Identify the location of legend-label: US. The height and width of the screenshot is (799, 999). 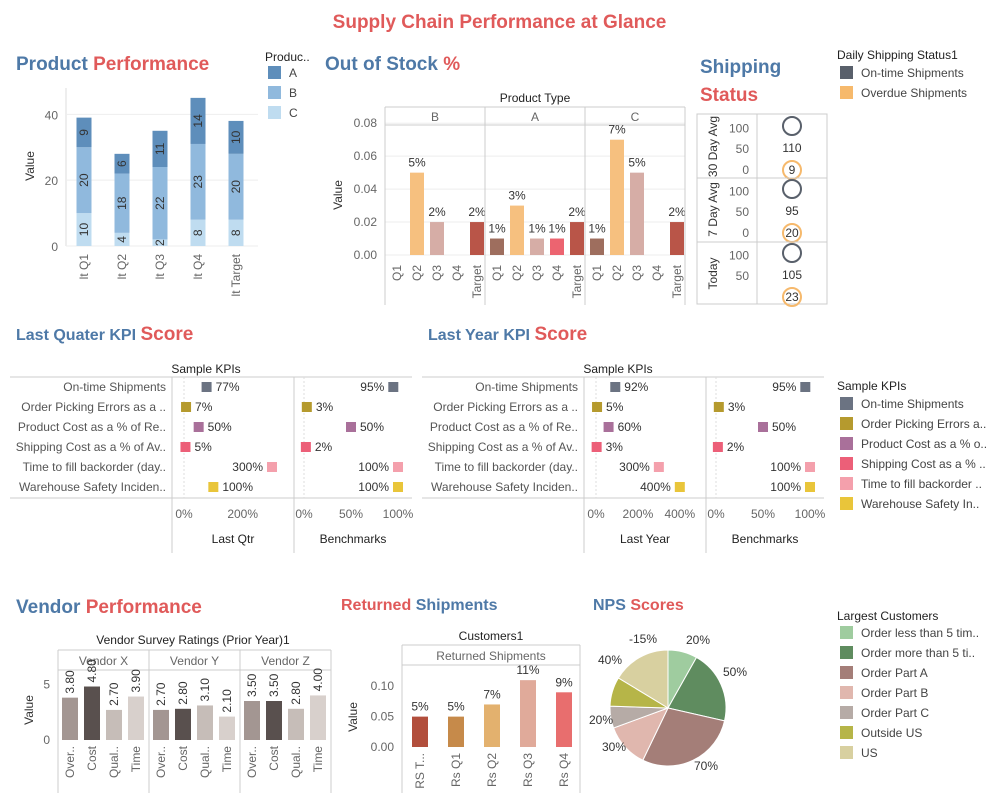
(869, 753).